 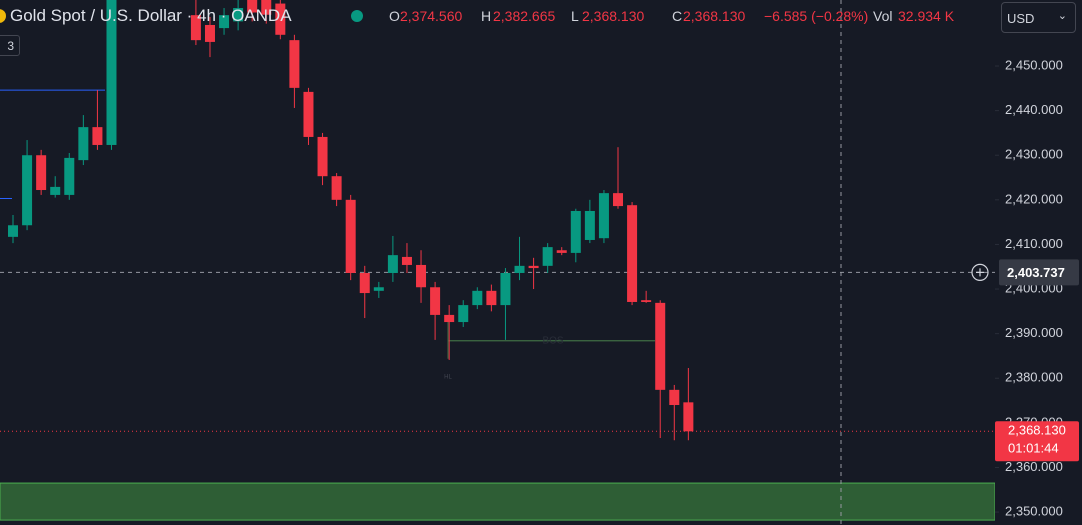 I want to click on ohlc-label: O, so click(x=394, y=16).